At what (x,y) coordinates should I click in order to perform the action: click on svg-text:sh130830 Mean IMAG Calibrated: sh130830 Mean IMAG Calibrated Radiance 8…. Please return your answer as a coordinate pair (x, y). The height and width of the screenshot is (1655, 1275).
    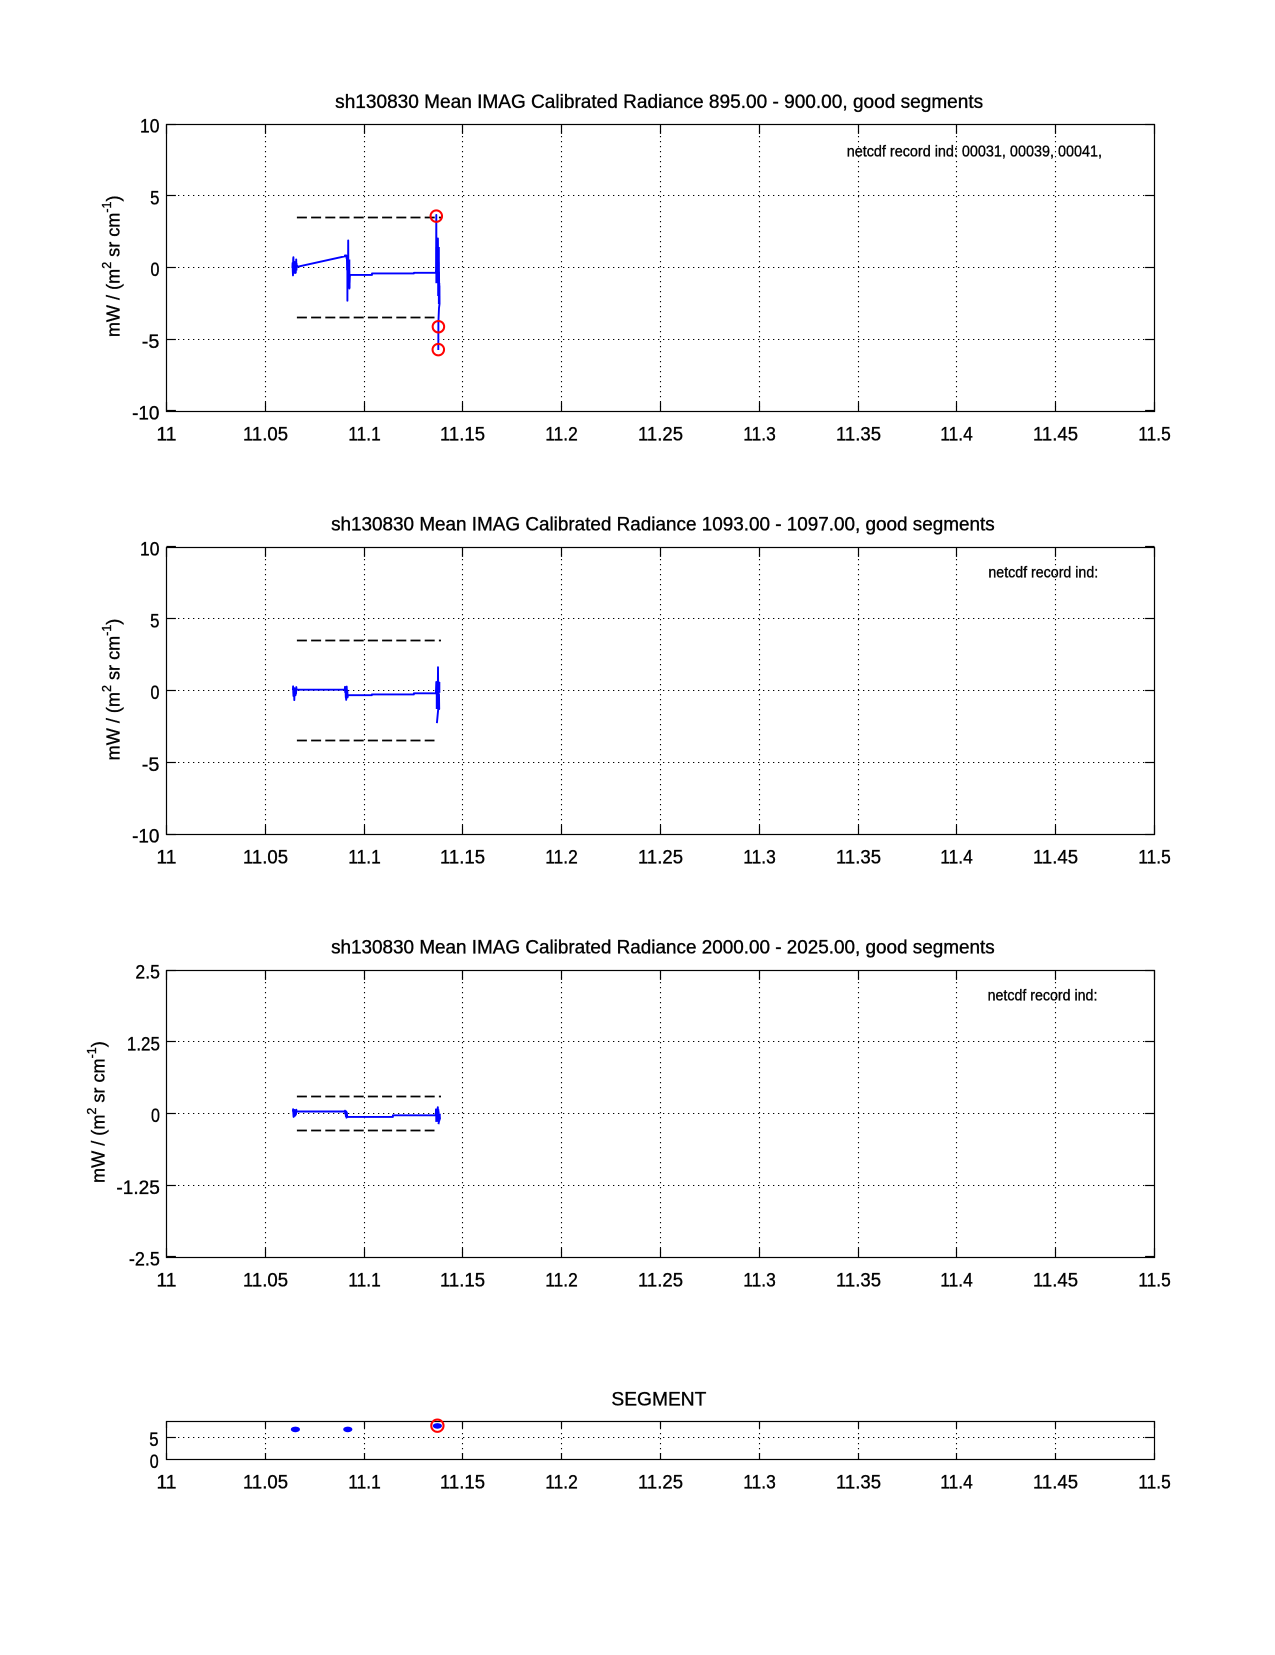
    Looking at the image, I should click on (659, 102).